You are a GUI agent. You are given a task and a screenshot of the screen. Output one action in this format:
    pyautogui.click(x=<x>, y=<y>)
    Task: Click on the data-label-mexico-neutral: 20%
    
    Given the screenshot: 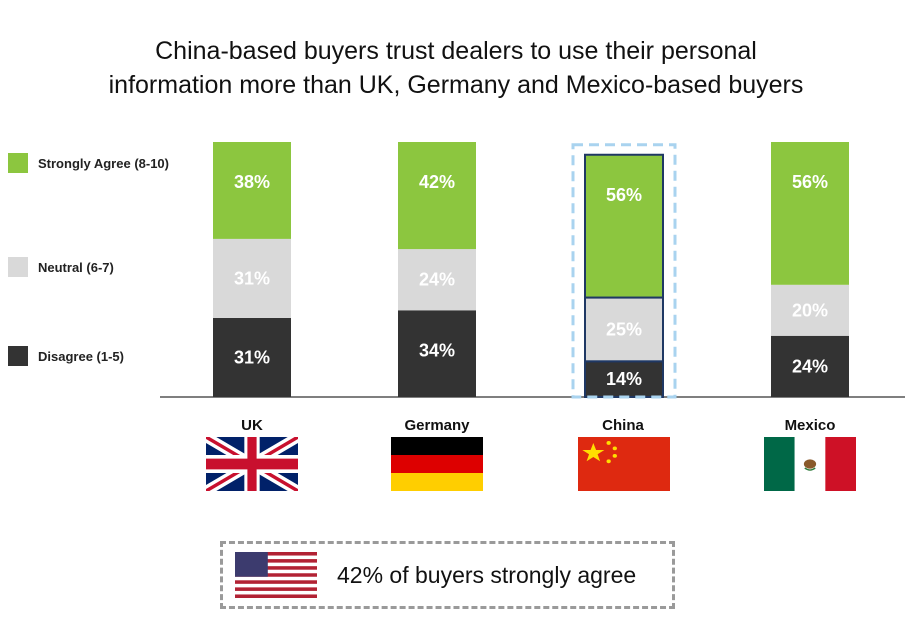 What is the action you would take?
    pyautogui.click(x=810, y=310)
    